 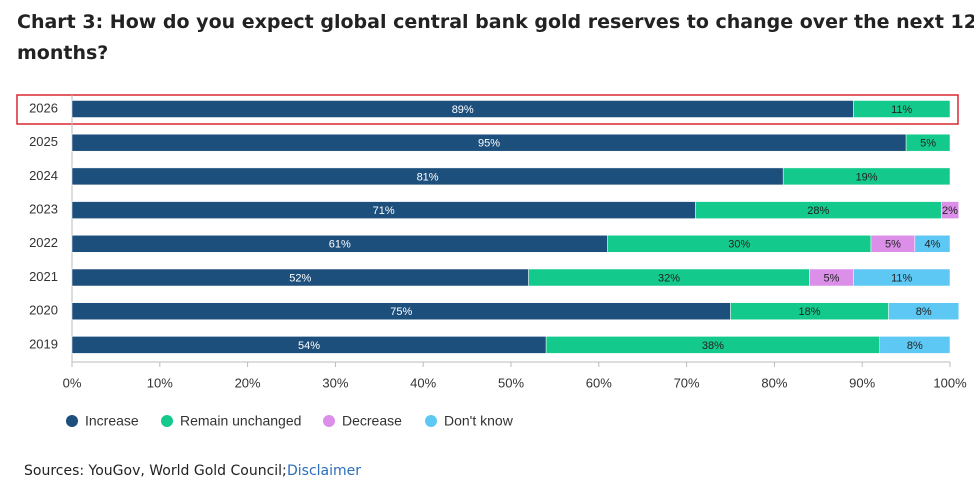 I want to click on x-tick-label: 40%, so click(x=423, y=382).